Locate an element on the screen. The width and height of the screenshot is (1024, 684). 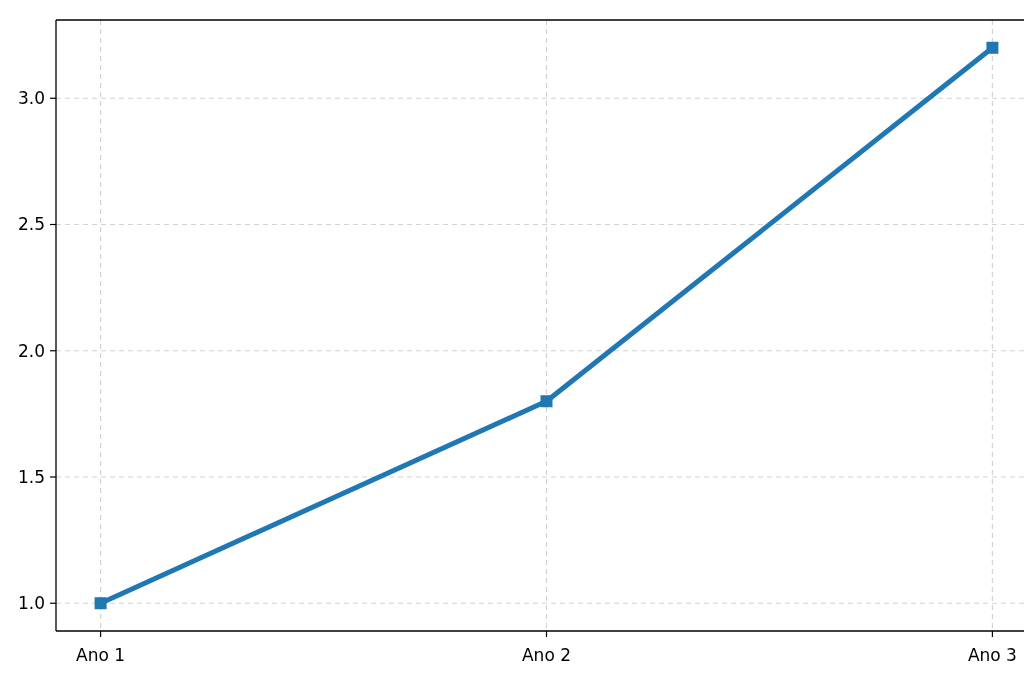
y-tick-label: 3.0 is located at coordinates (31, 98).